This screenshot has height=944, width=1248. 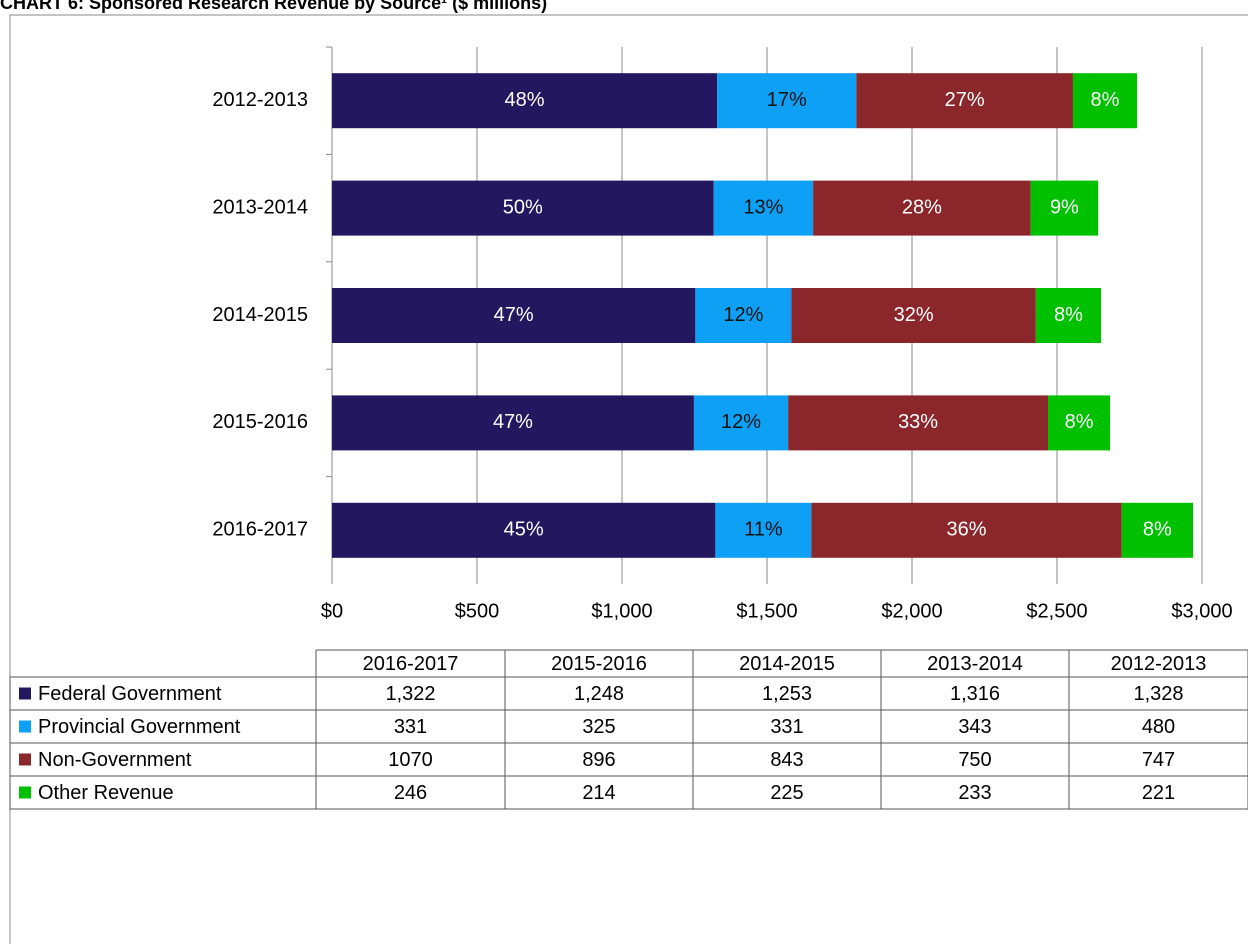 I want to click on table-header: 2014-2015, so click(x=787, y=664).